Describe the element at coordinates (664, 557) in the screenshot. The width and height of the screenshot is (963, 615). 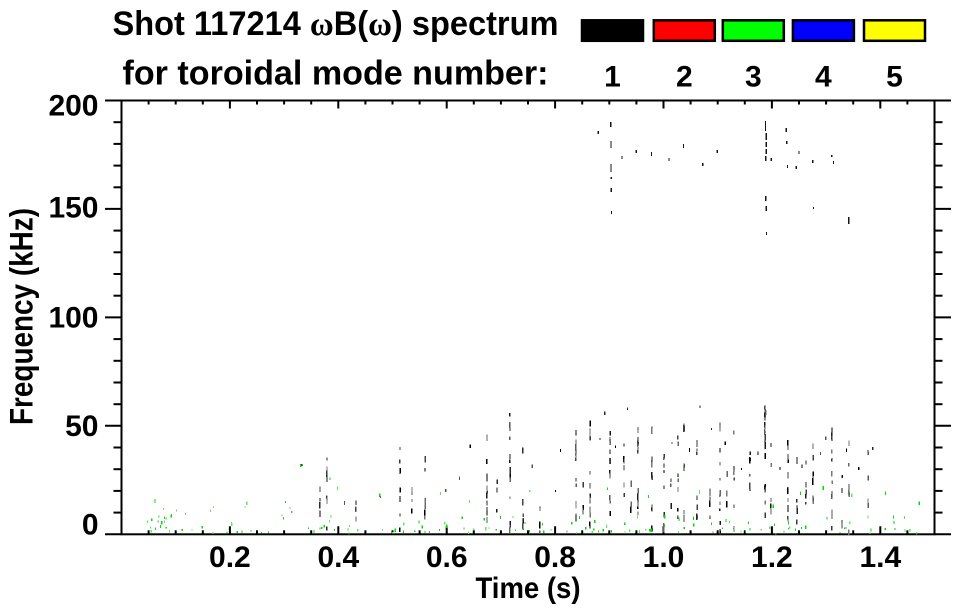
I see `svg-text: 1.0` at that location.